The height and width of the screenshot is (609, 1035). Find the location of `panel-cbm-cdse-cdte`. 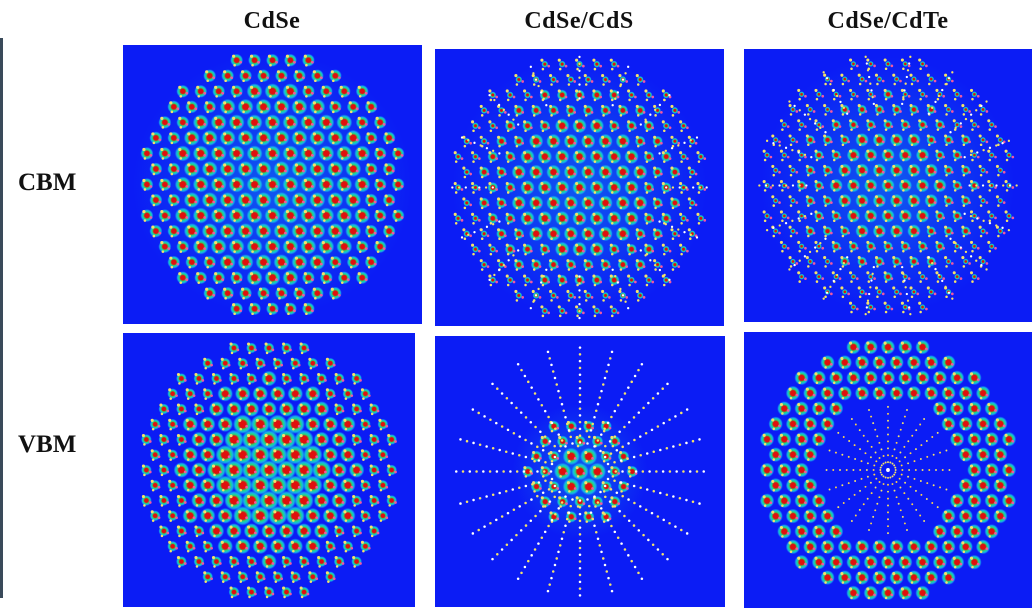

panel-cbm-cdse-cdte is located at coordinates (888, 185).